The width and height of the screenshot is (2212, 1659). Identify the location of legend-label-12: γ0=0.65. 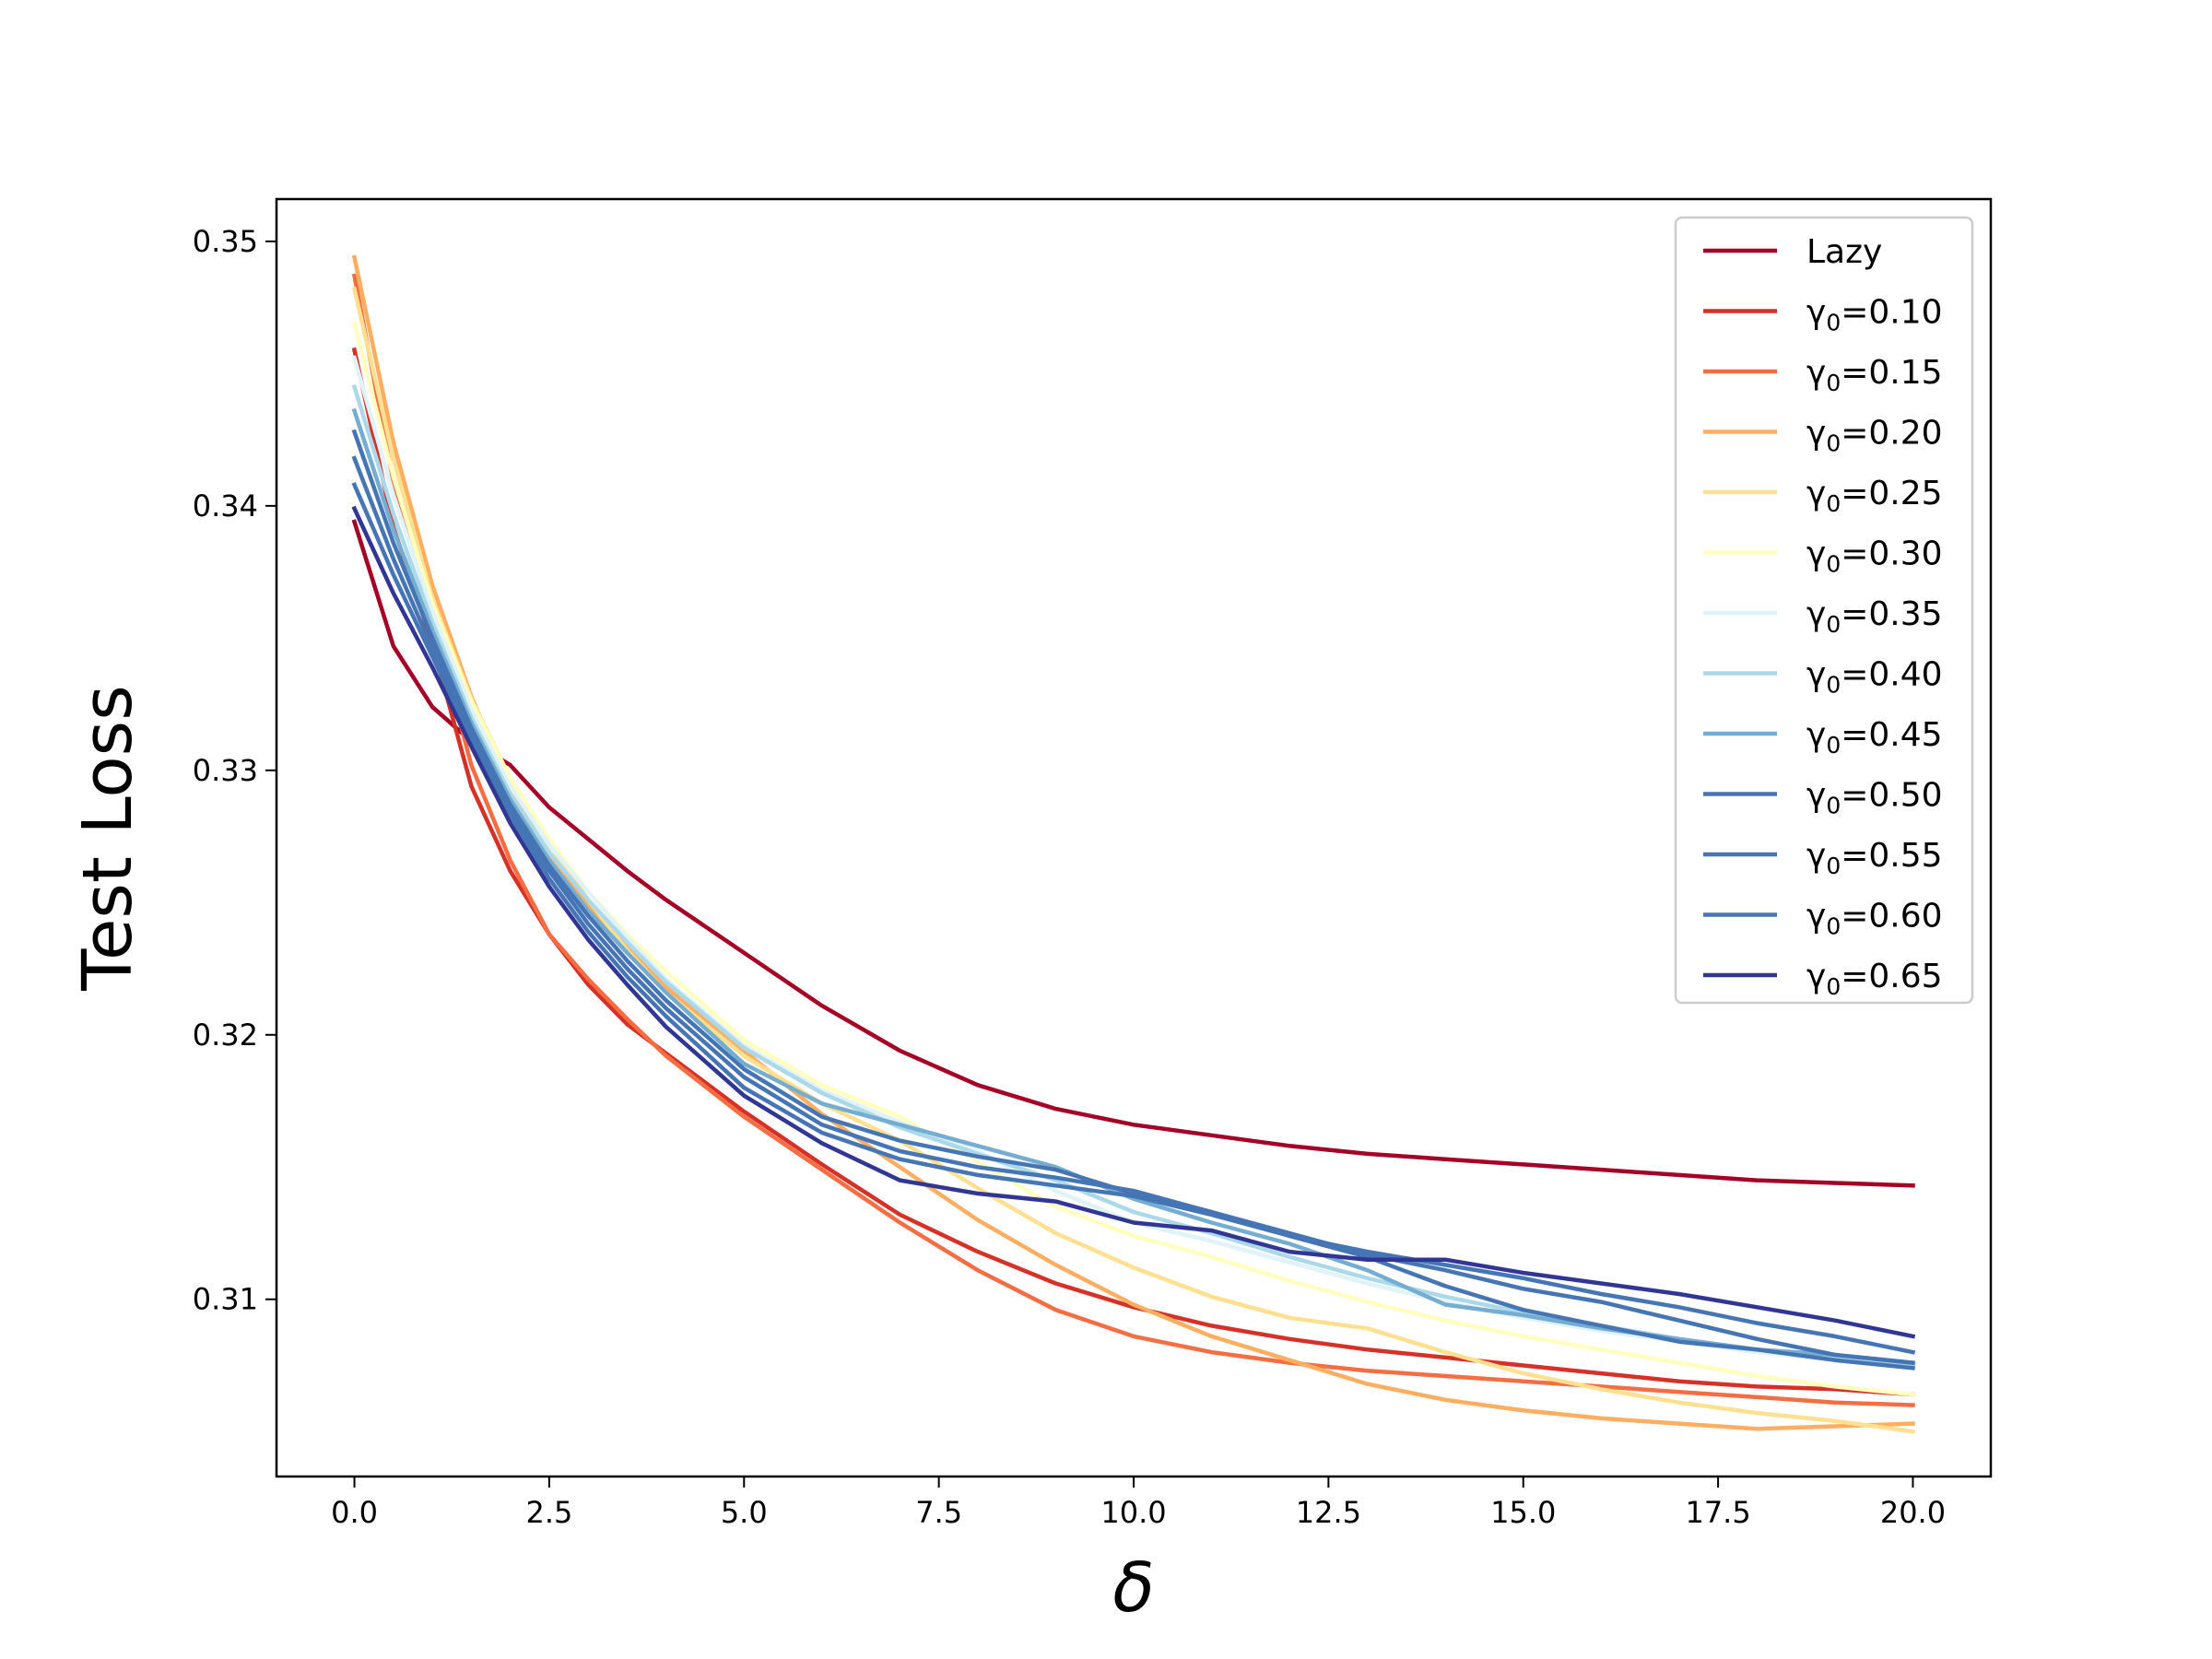
(1874, 979).